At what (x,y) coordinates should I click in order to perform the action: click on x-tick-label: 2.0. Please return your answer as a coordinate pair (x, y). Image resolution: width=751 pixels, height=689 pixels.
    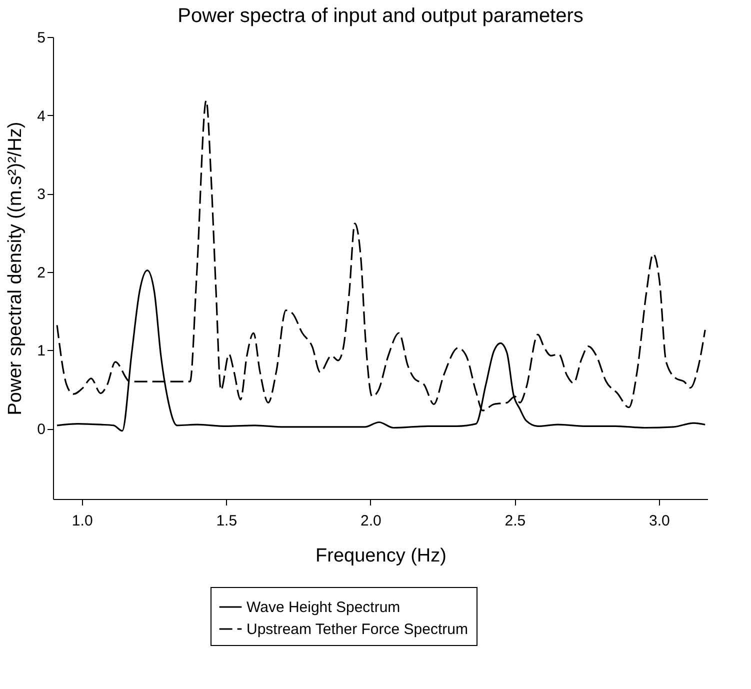
    Looking at the image, I should click on (371, 521).